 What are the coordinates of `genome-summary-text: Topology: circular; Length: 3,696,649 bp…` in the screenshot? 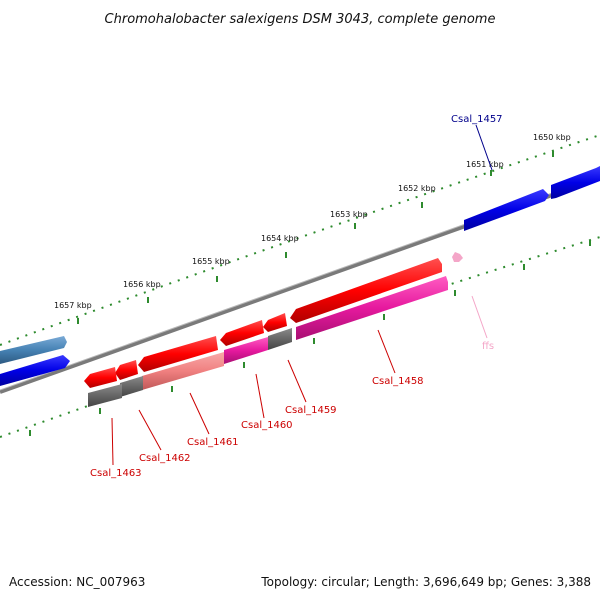 It's located at (425, 582).